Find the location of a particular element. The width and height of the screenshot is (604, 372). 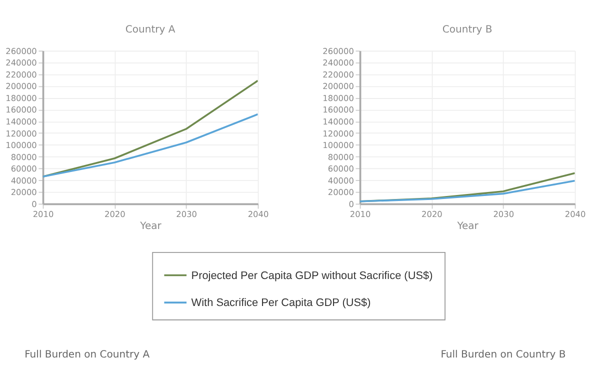

legend-label: With Sacrifice Per Capita GDP (US$) is located at coordinates (281, 303).